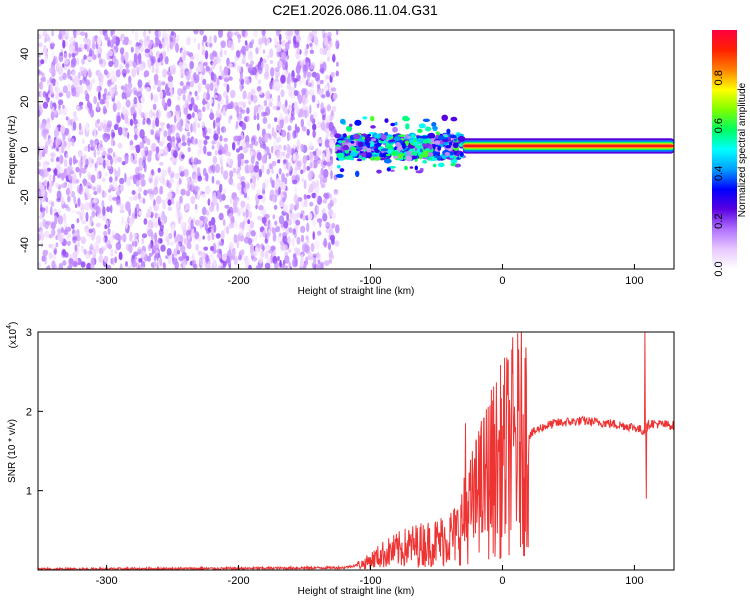 Image resolution: width=750 pixels, height=600 pixels. I want to click on snr-y-label: SNR (10 * v/v), so click(12, 451).